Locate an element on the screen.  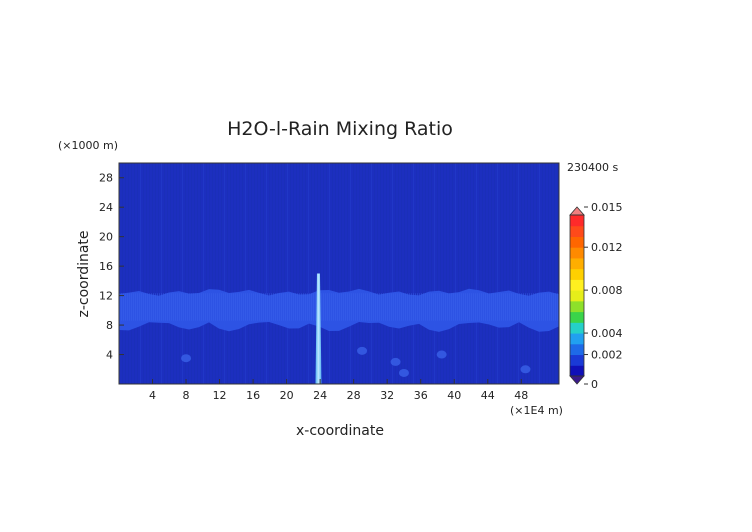
y-axis: 4 8 12 16 20 24 28 is located at coordinates (111, 267).